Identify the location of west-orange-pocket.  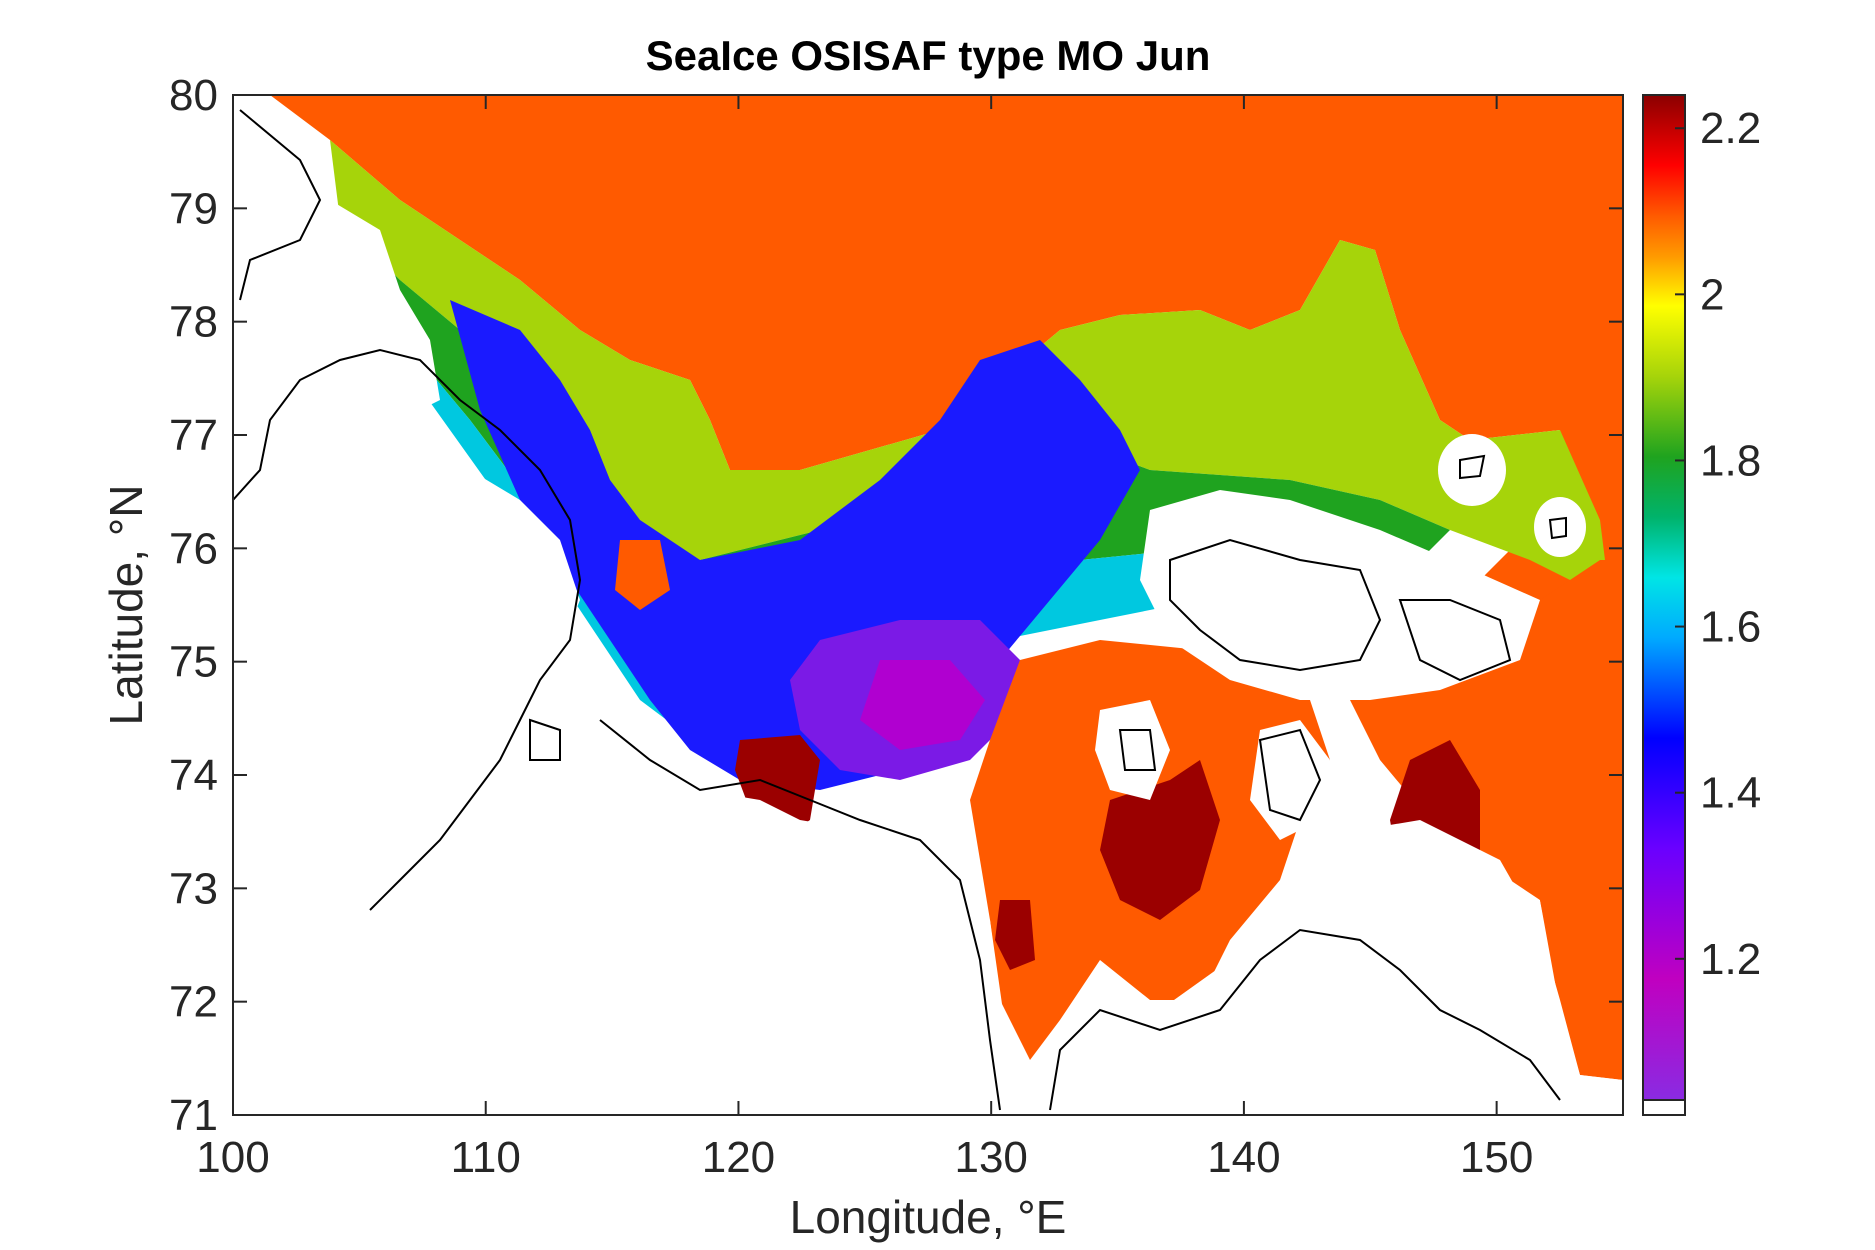
(642, 575).